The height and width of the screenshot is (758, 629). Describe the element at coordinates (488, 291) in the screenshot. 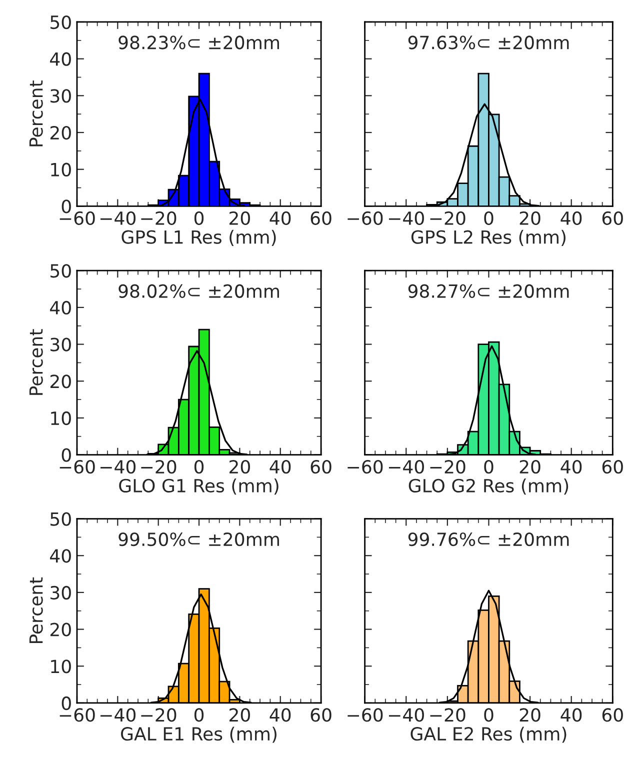

I see `annotation: 98.27%⊂ ±20mm` at that location.